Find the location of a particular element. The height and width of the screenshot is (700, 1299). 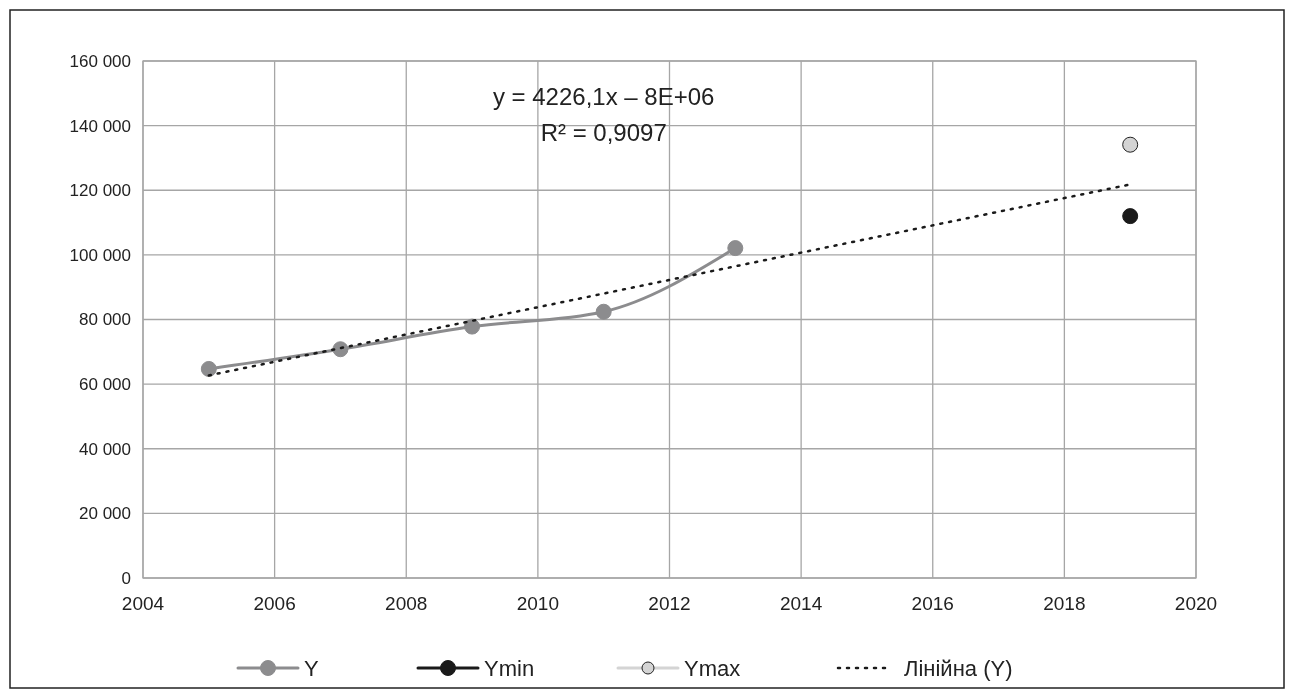

x-tick-label: 2004 is located at coordinates (143, 603).